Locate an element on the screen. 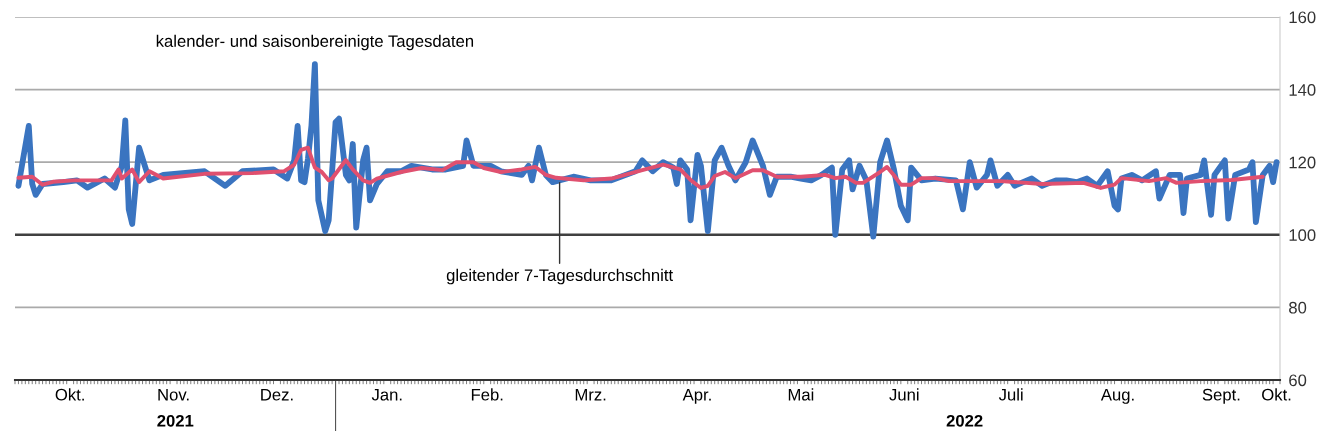  x-tick-label: Juni is located at coordinates (904, 394).